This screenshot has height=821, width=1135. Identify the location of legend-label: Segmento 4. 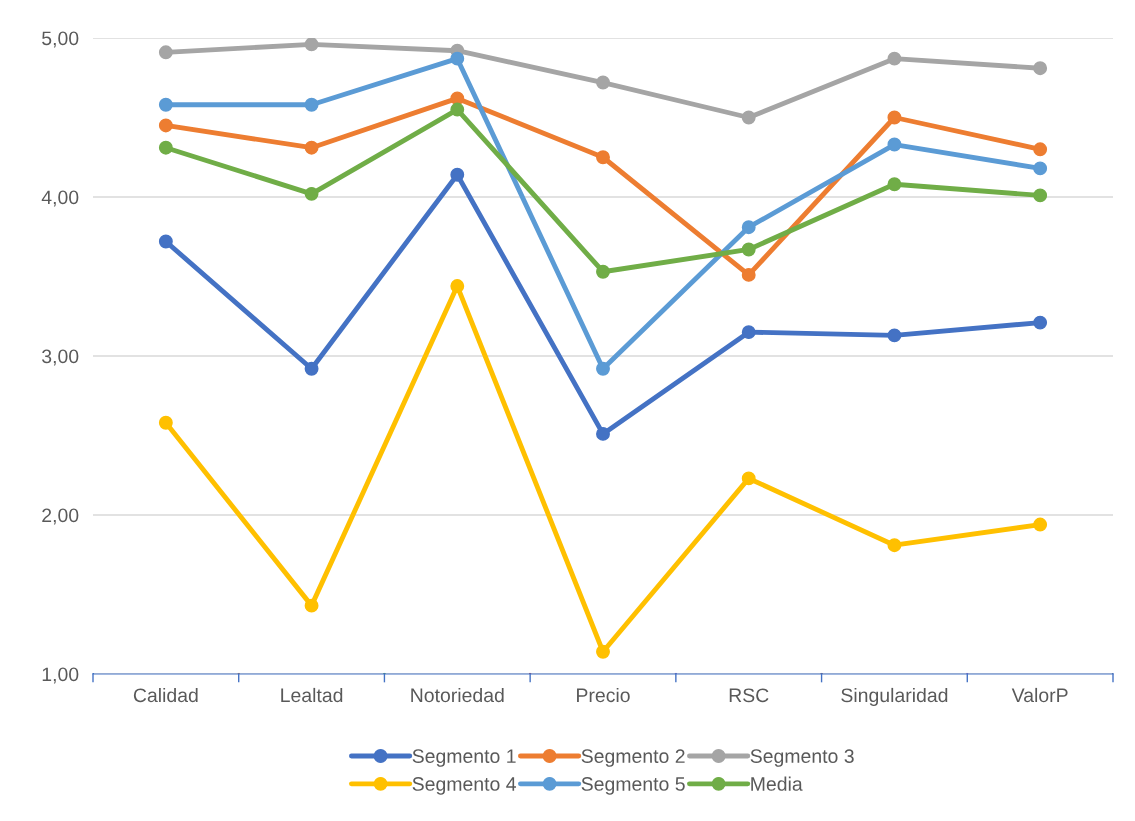
(464, 786).